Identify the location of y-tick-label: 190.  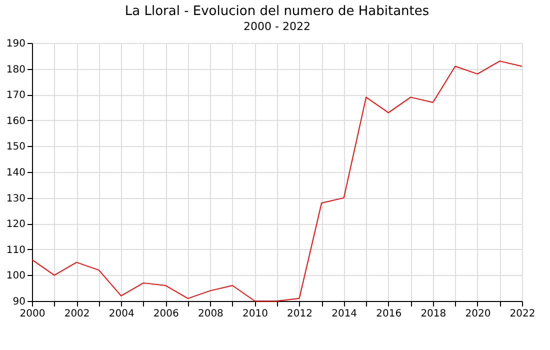
(16, 44).